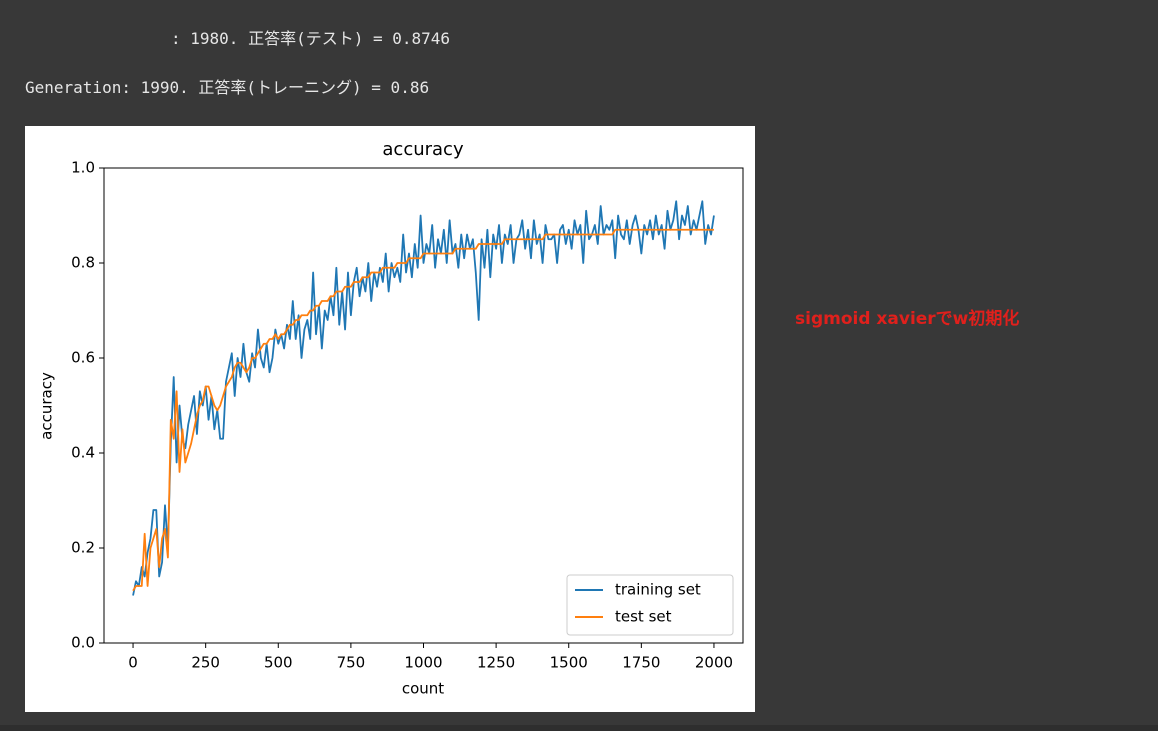  I want to click on y-tick-label: 0.8, so click(83, 263).